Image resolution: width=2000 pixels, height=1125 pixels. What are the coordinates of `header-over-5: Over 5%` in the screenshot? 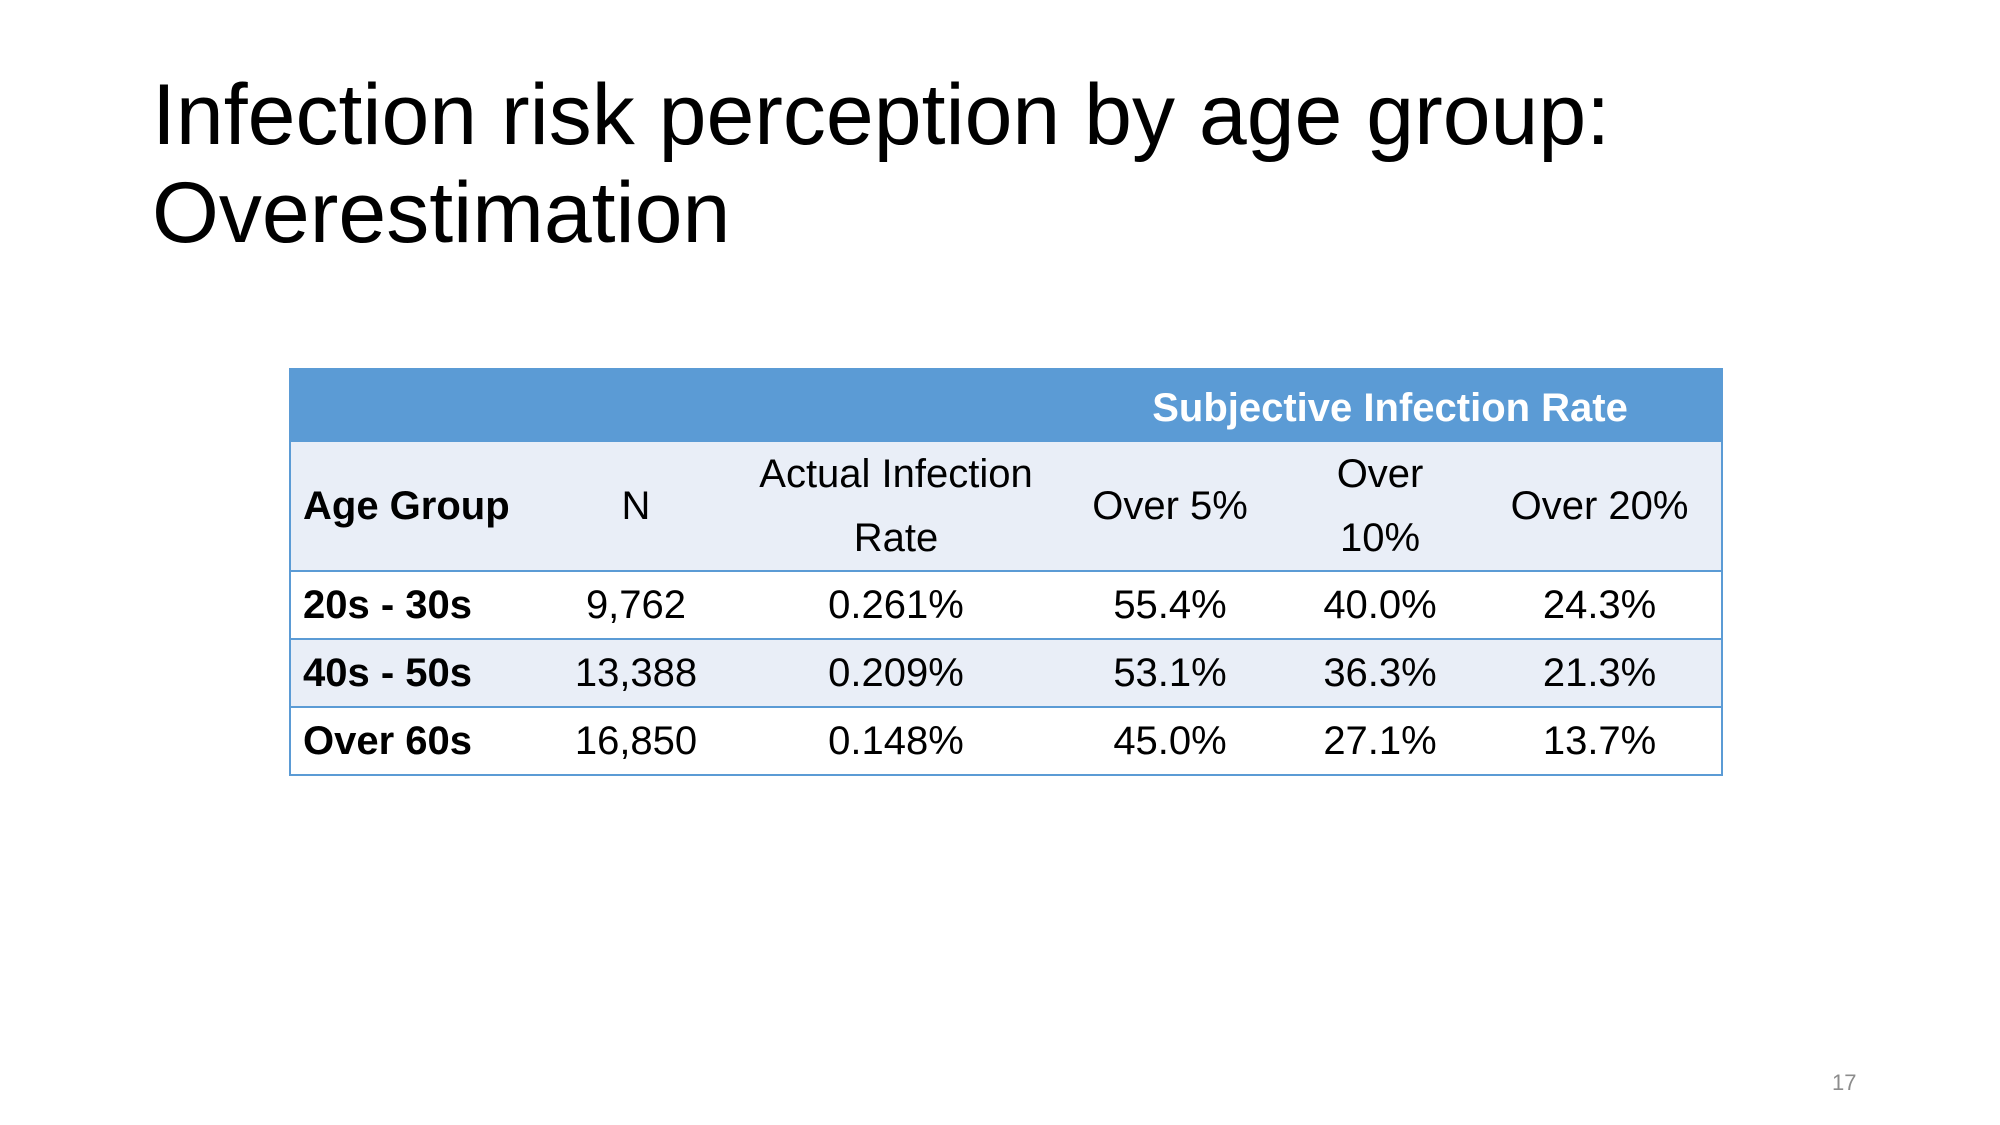 It's located at (1170, 506).